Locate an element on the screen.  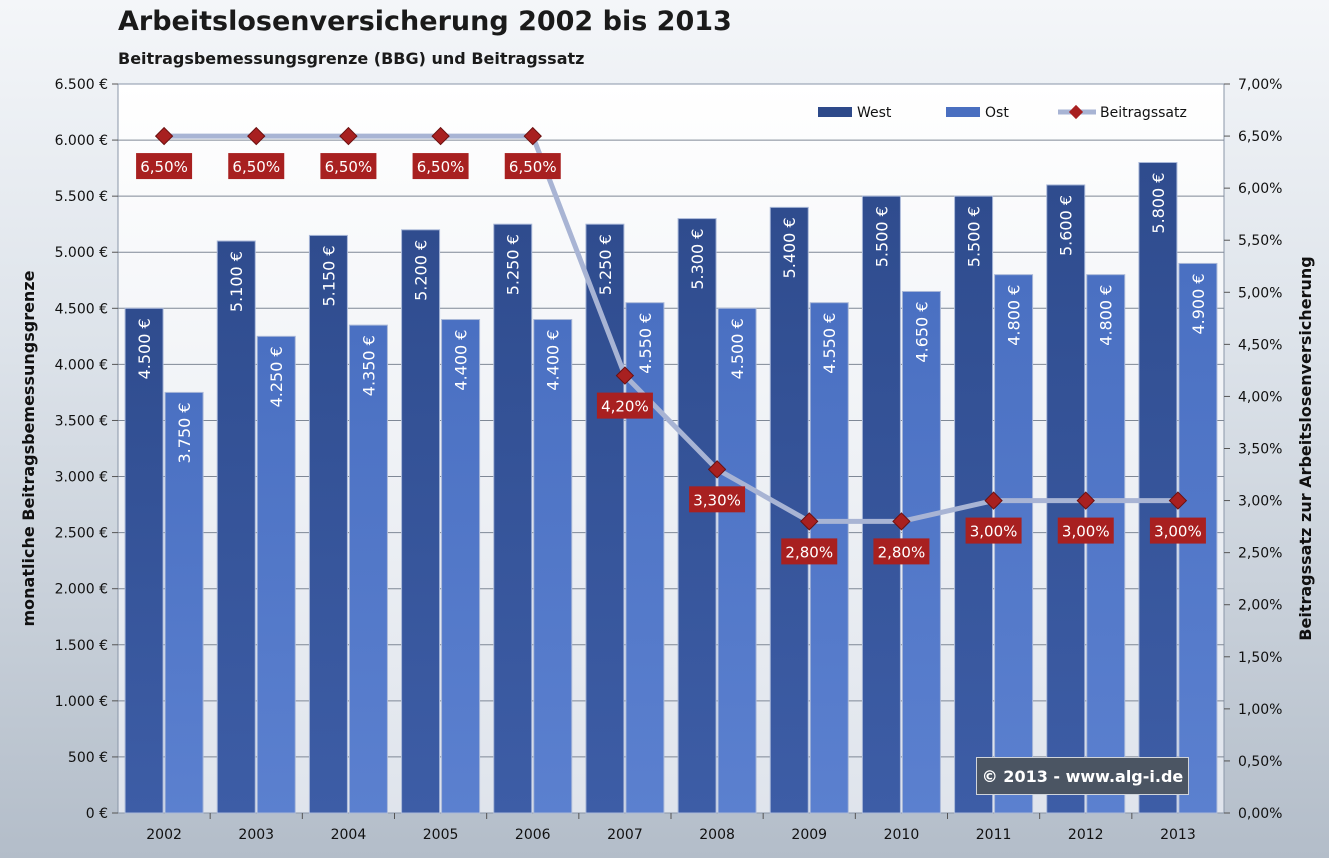
y2-tick-label: 1,00% is located at coordinates (1260, 710).